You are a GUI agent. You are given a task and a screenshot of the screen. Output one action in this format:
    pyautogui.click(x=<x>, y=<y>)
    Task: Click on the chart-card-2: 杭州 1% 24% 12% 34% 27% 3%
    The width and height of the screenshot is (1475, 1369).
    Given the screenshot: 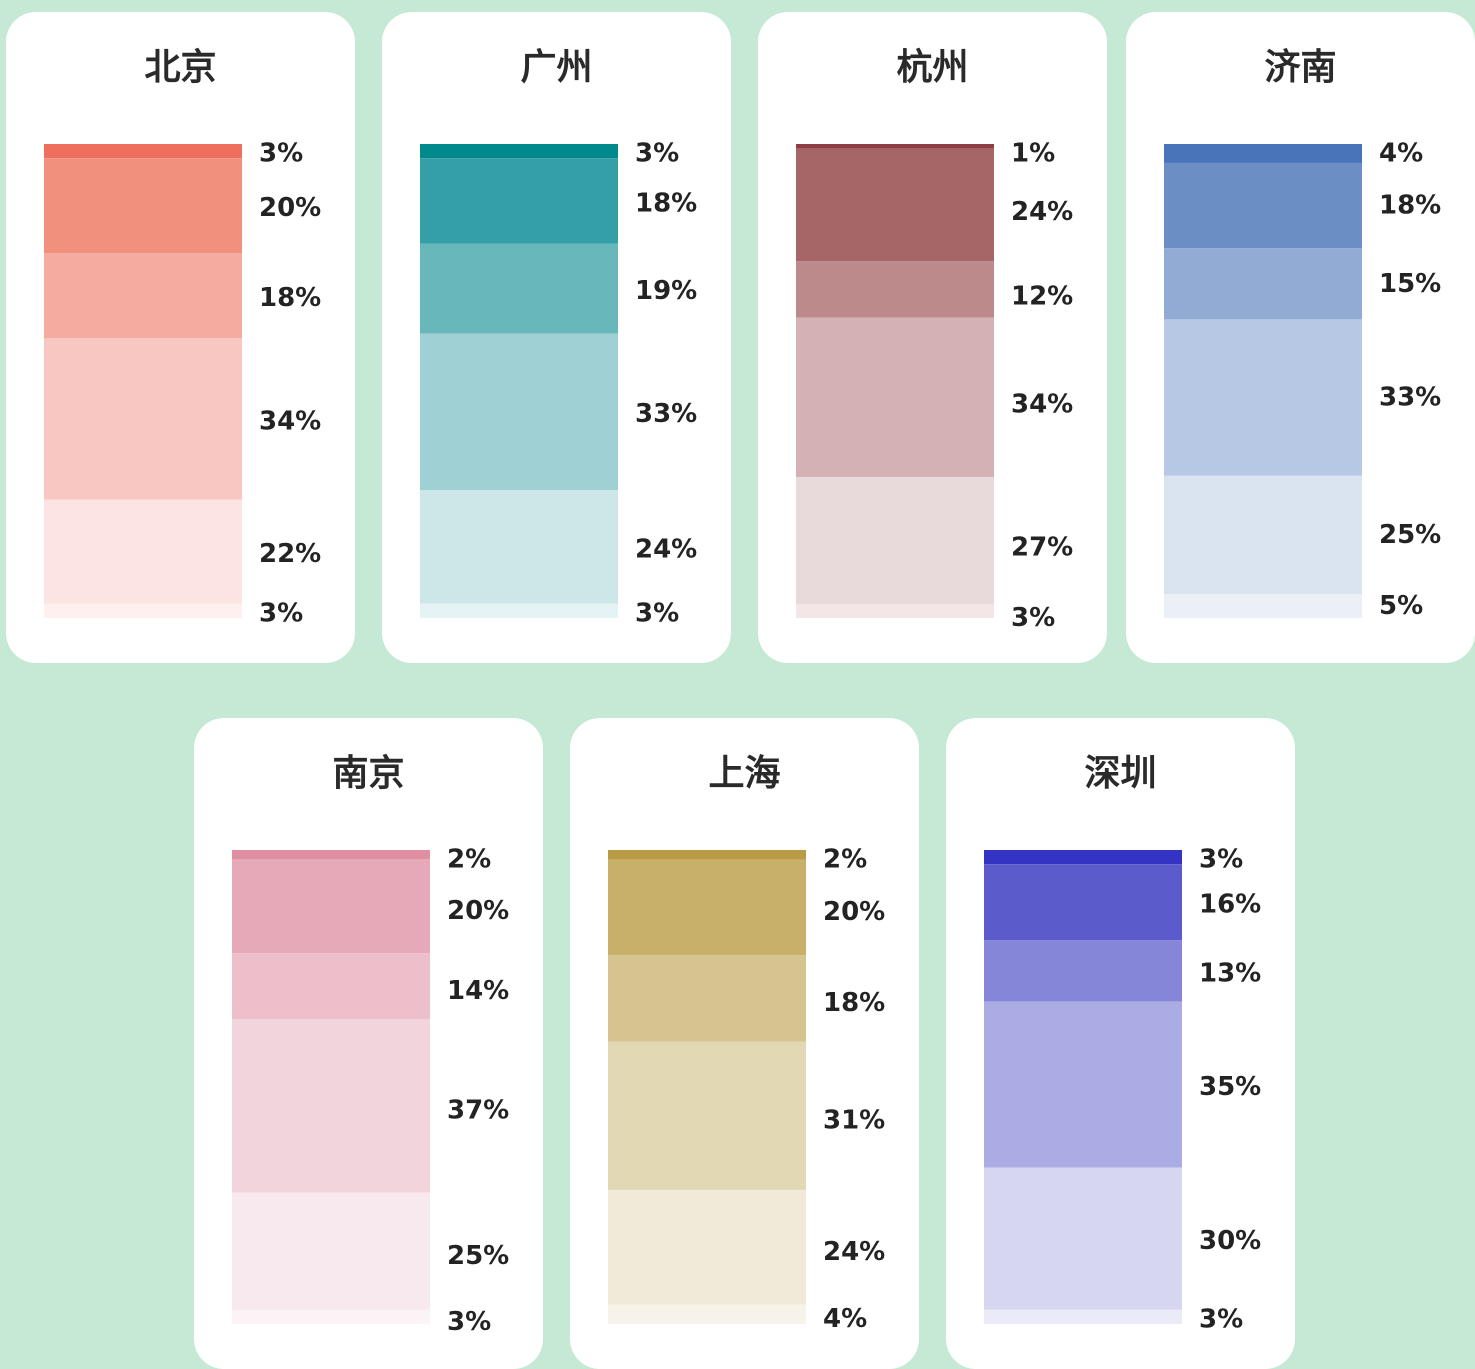 What is the action you would take?
    pyautogui.click(x=932, y=337)
    